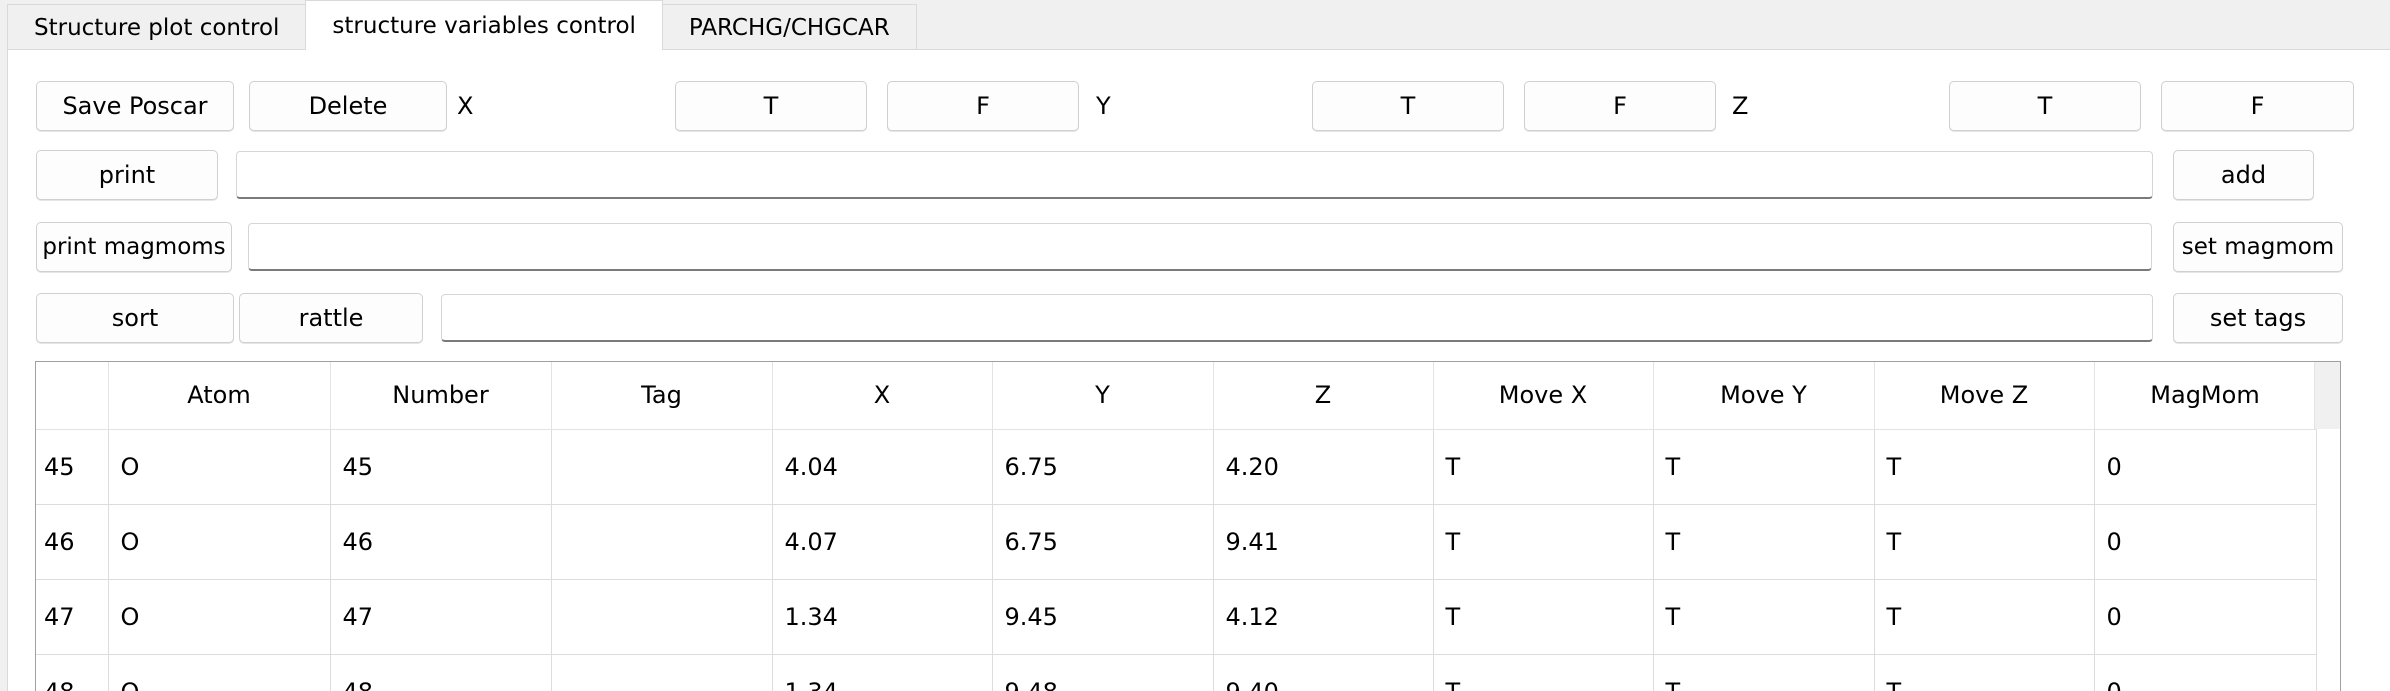 This screenshot has height=691, width=2390. What do you see at coordinates (1103, 106) in the screenshot?
I see `y-label: Y` at bounding box center [1103, 106].